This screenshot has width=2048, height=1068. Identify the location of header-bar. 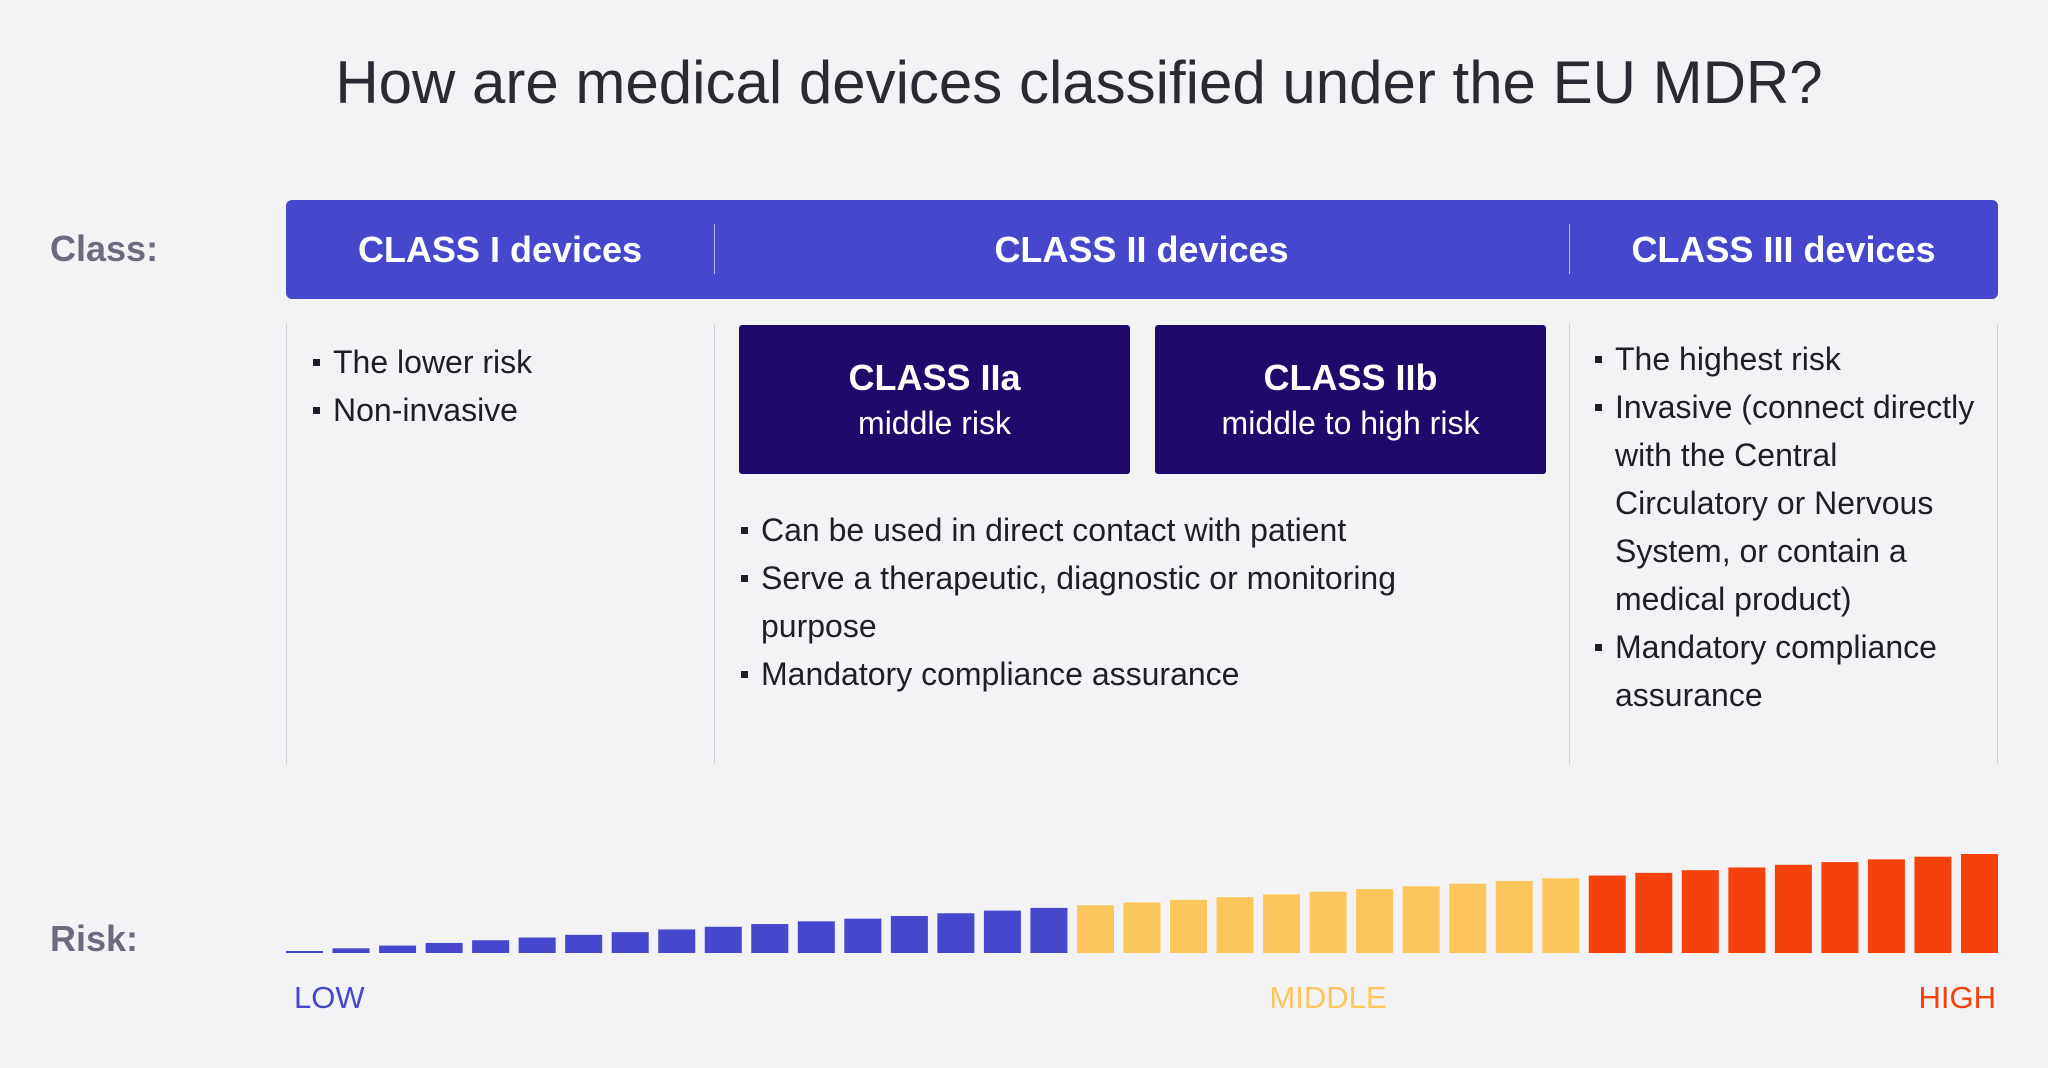
(1142, 249).